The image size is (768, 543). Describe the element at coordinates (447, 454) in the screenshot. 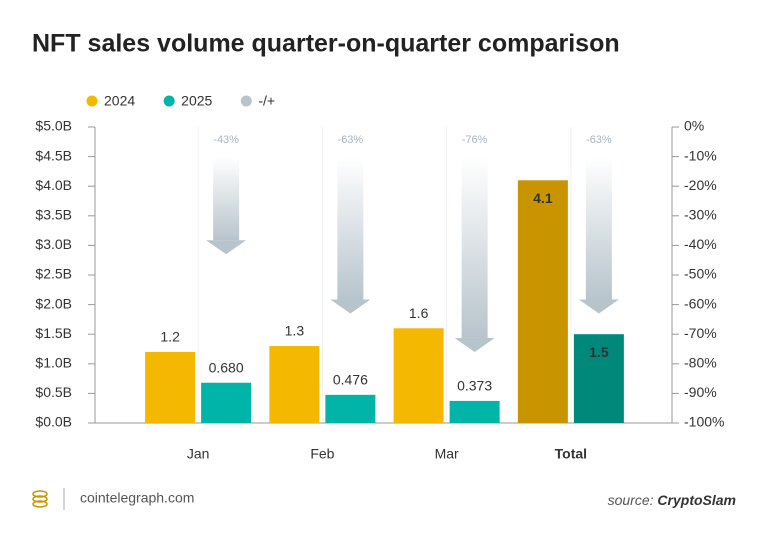

I see `x-tick-label: Mar` at that location.